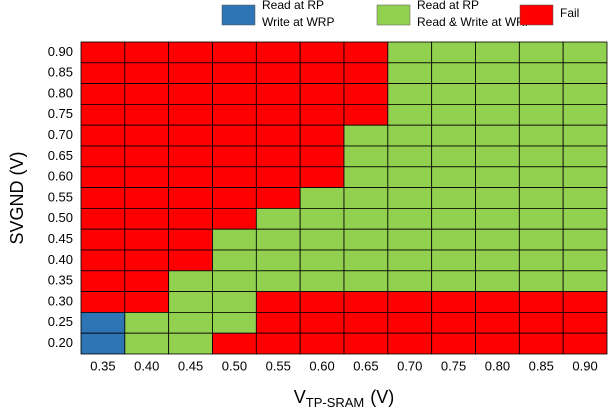  What do you see at coordinates (60, 155) in the screenshot?
I see `y-tick-label: 0.65` at bounding box center [60, 155].